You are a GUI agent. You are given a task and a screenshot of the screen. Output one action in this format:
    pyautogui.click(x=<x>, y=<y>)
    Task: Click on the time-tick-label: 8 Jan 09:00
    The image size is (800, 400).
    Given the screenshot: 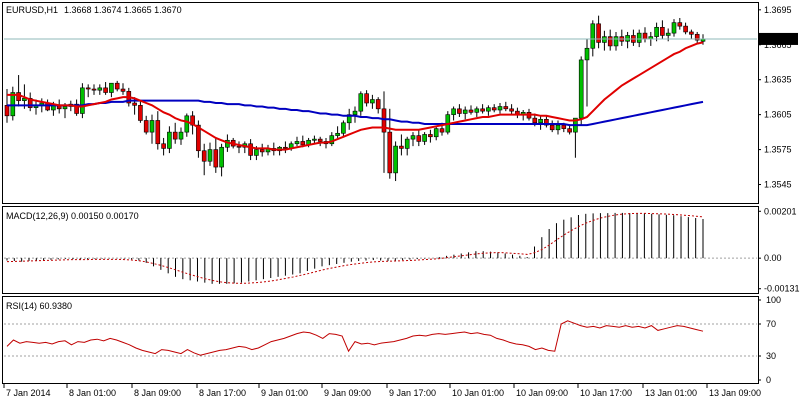 What is the action you would take?
    pyautogui.click(x=157, y=393)
    